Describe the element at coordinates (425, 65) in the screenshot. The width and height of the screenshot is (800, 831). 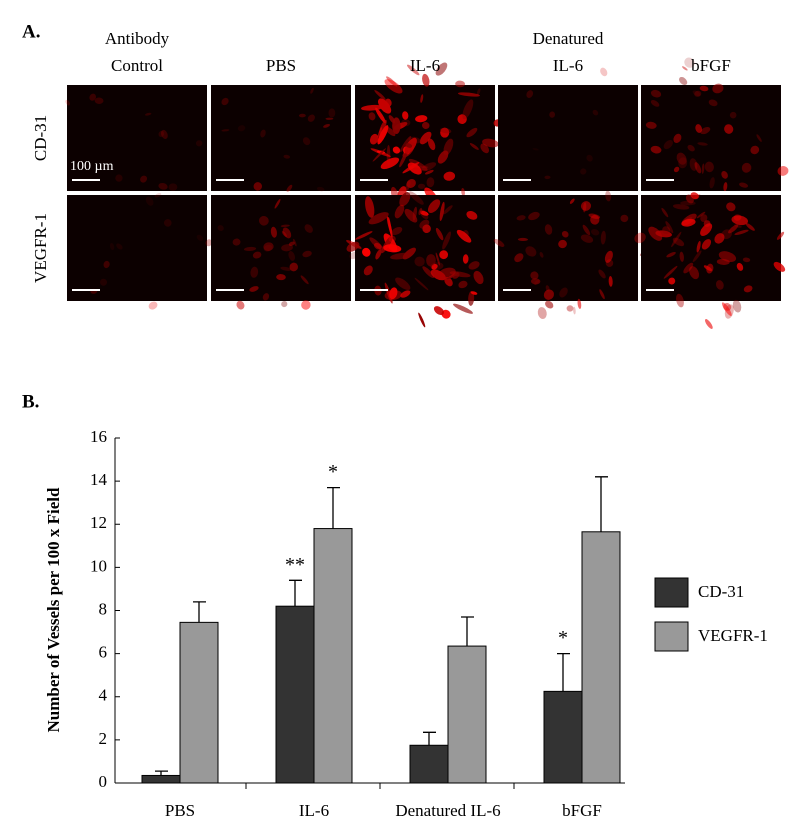
I see `column-header: IL-6` at that location.